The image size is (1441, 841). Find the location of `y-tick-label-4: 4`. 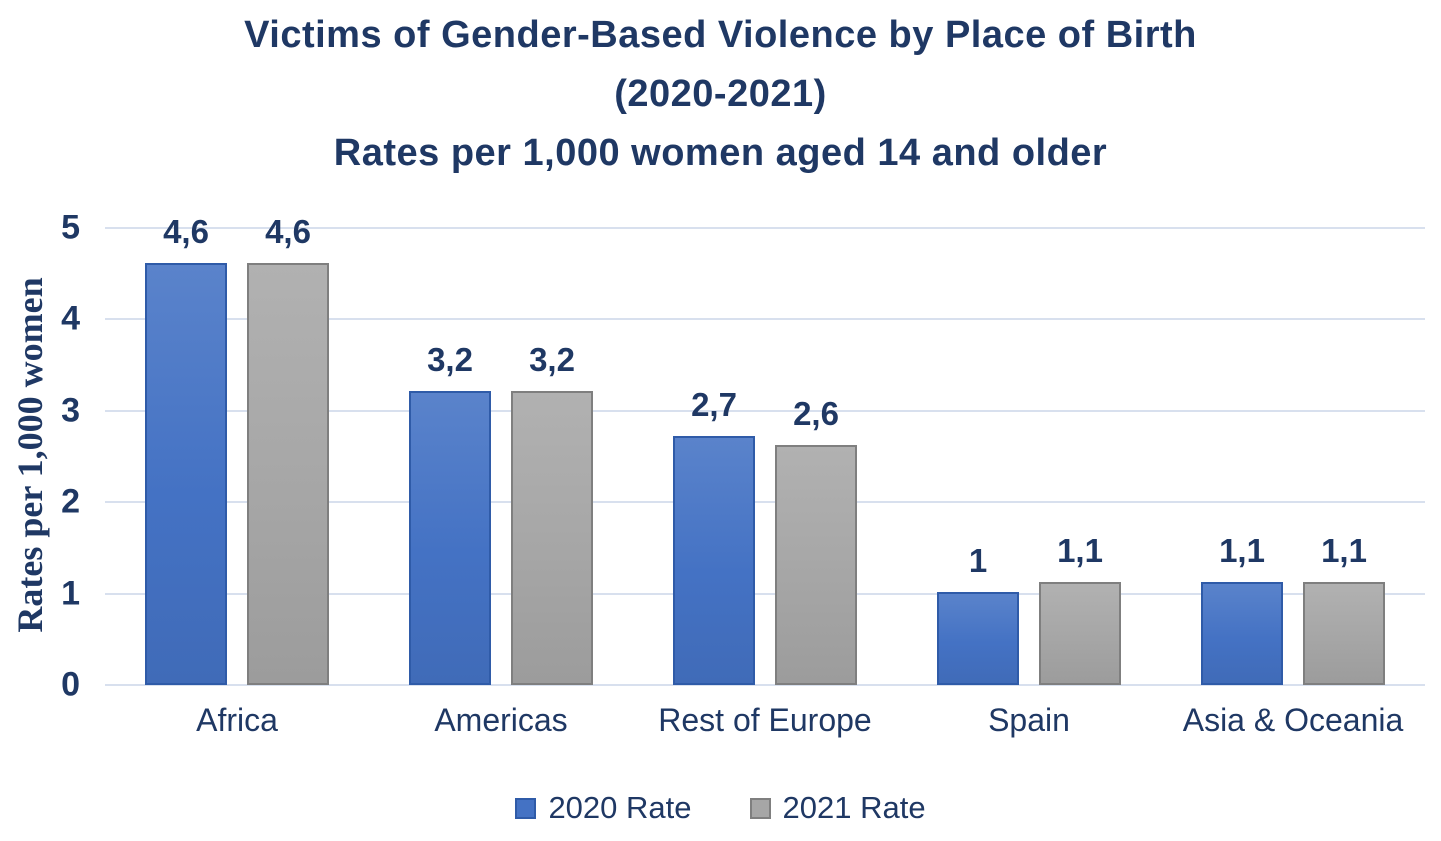

y-tick-label-4: 4 is located at coordinates (70, 318).